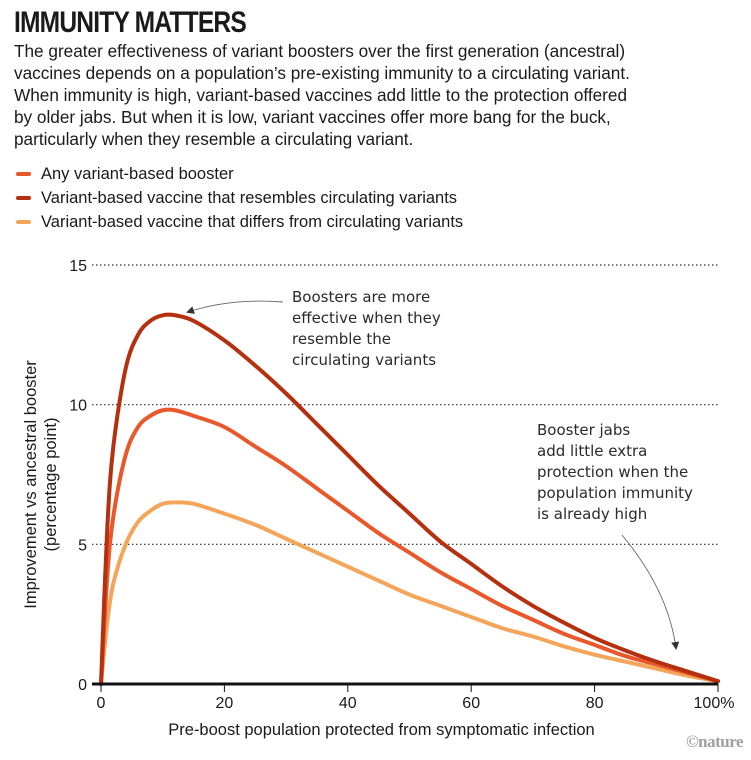  I want to click on annotation-text-line: is already high, so click(592, 514).